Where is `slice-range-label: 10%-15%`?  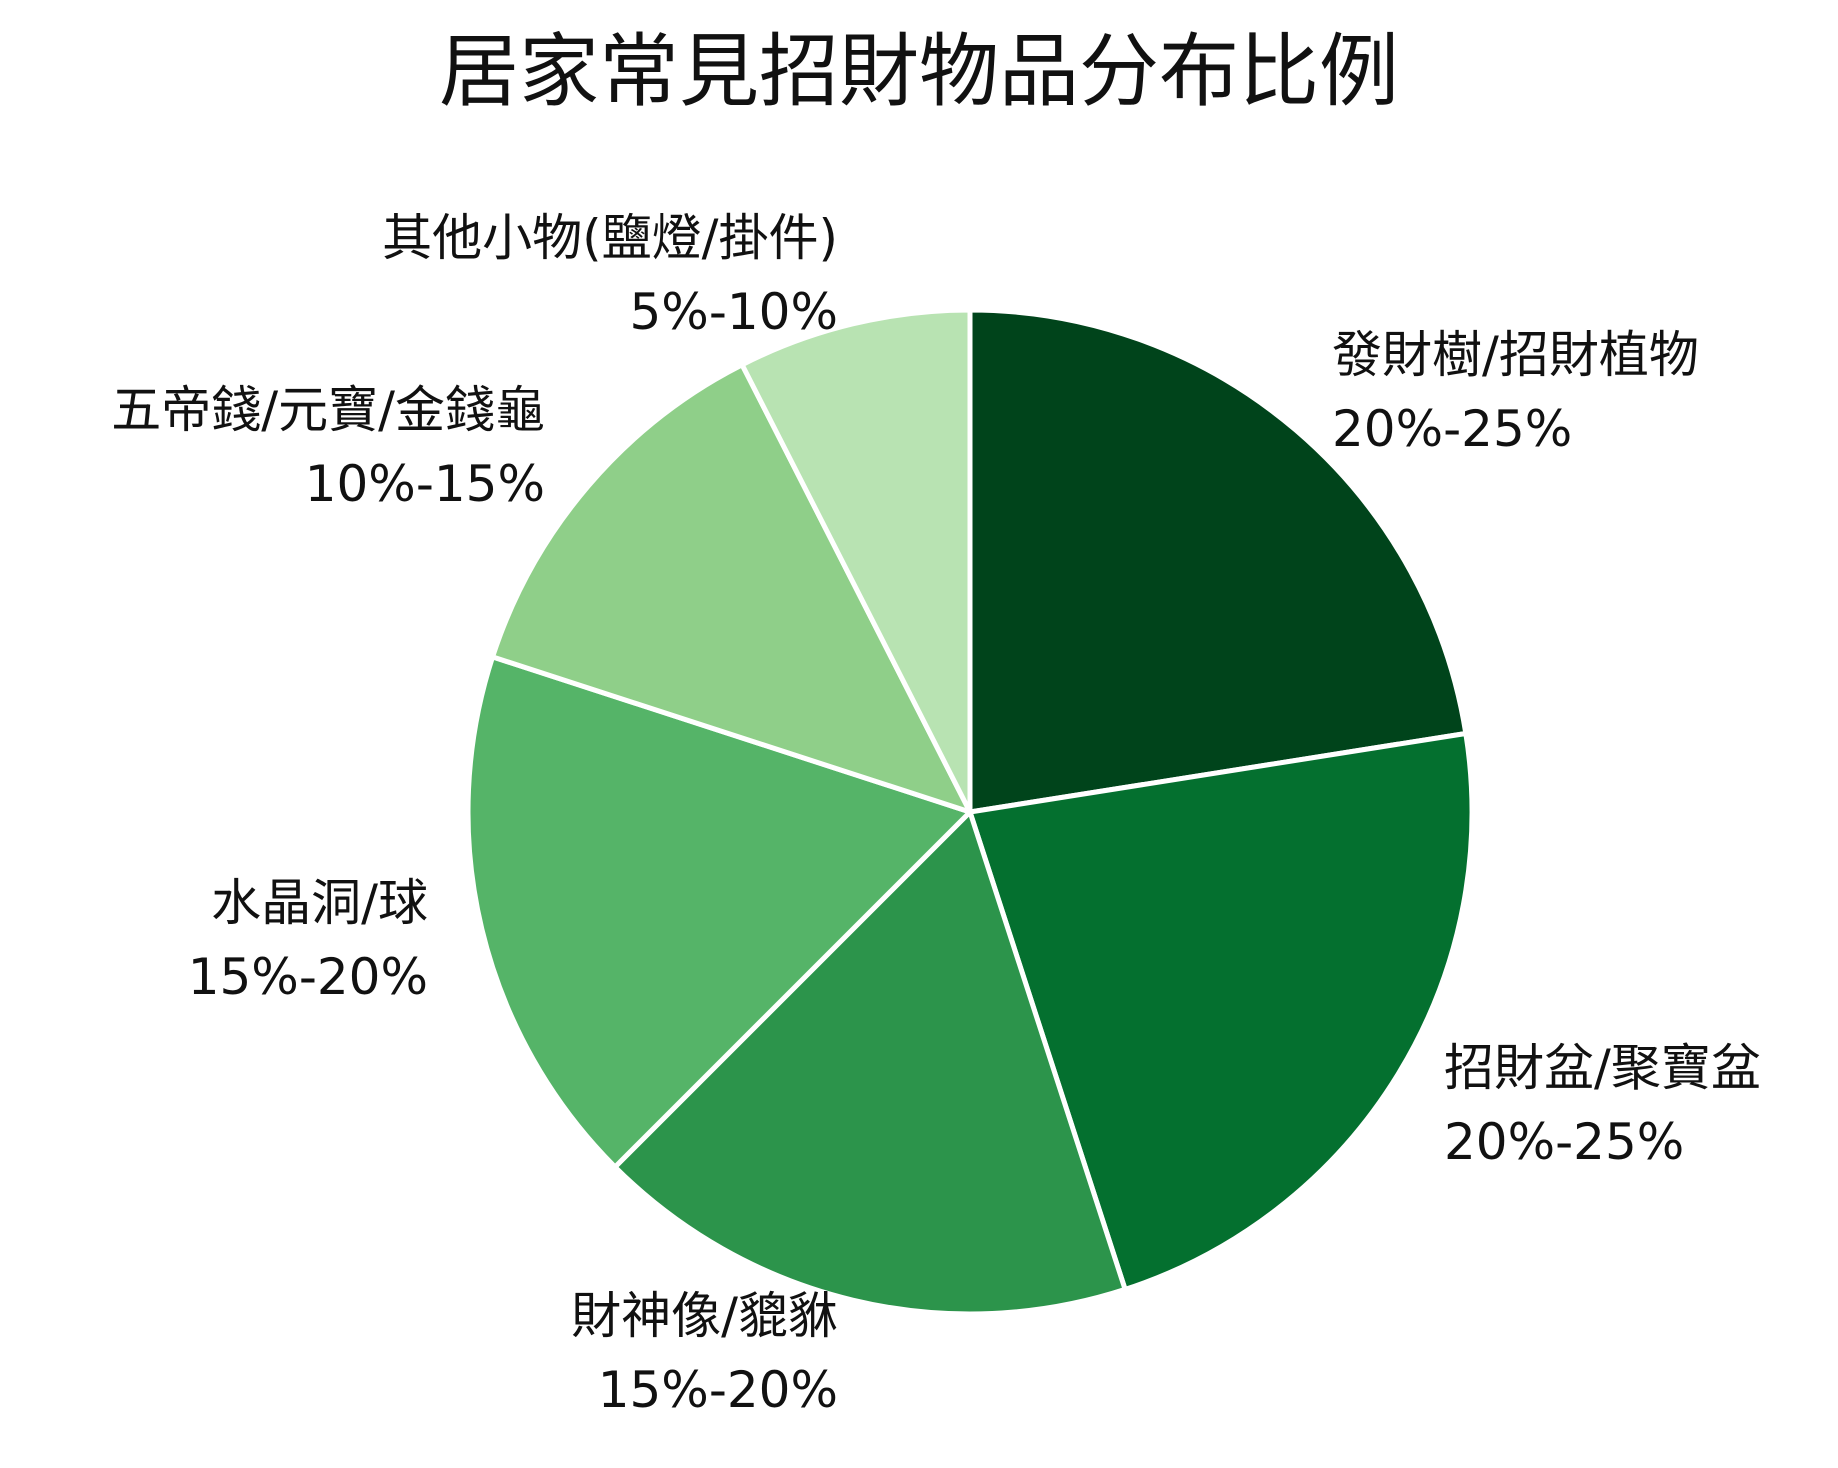
slice-range-label: 10%-15% is located at coordinates (425, 484).